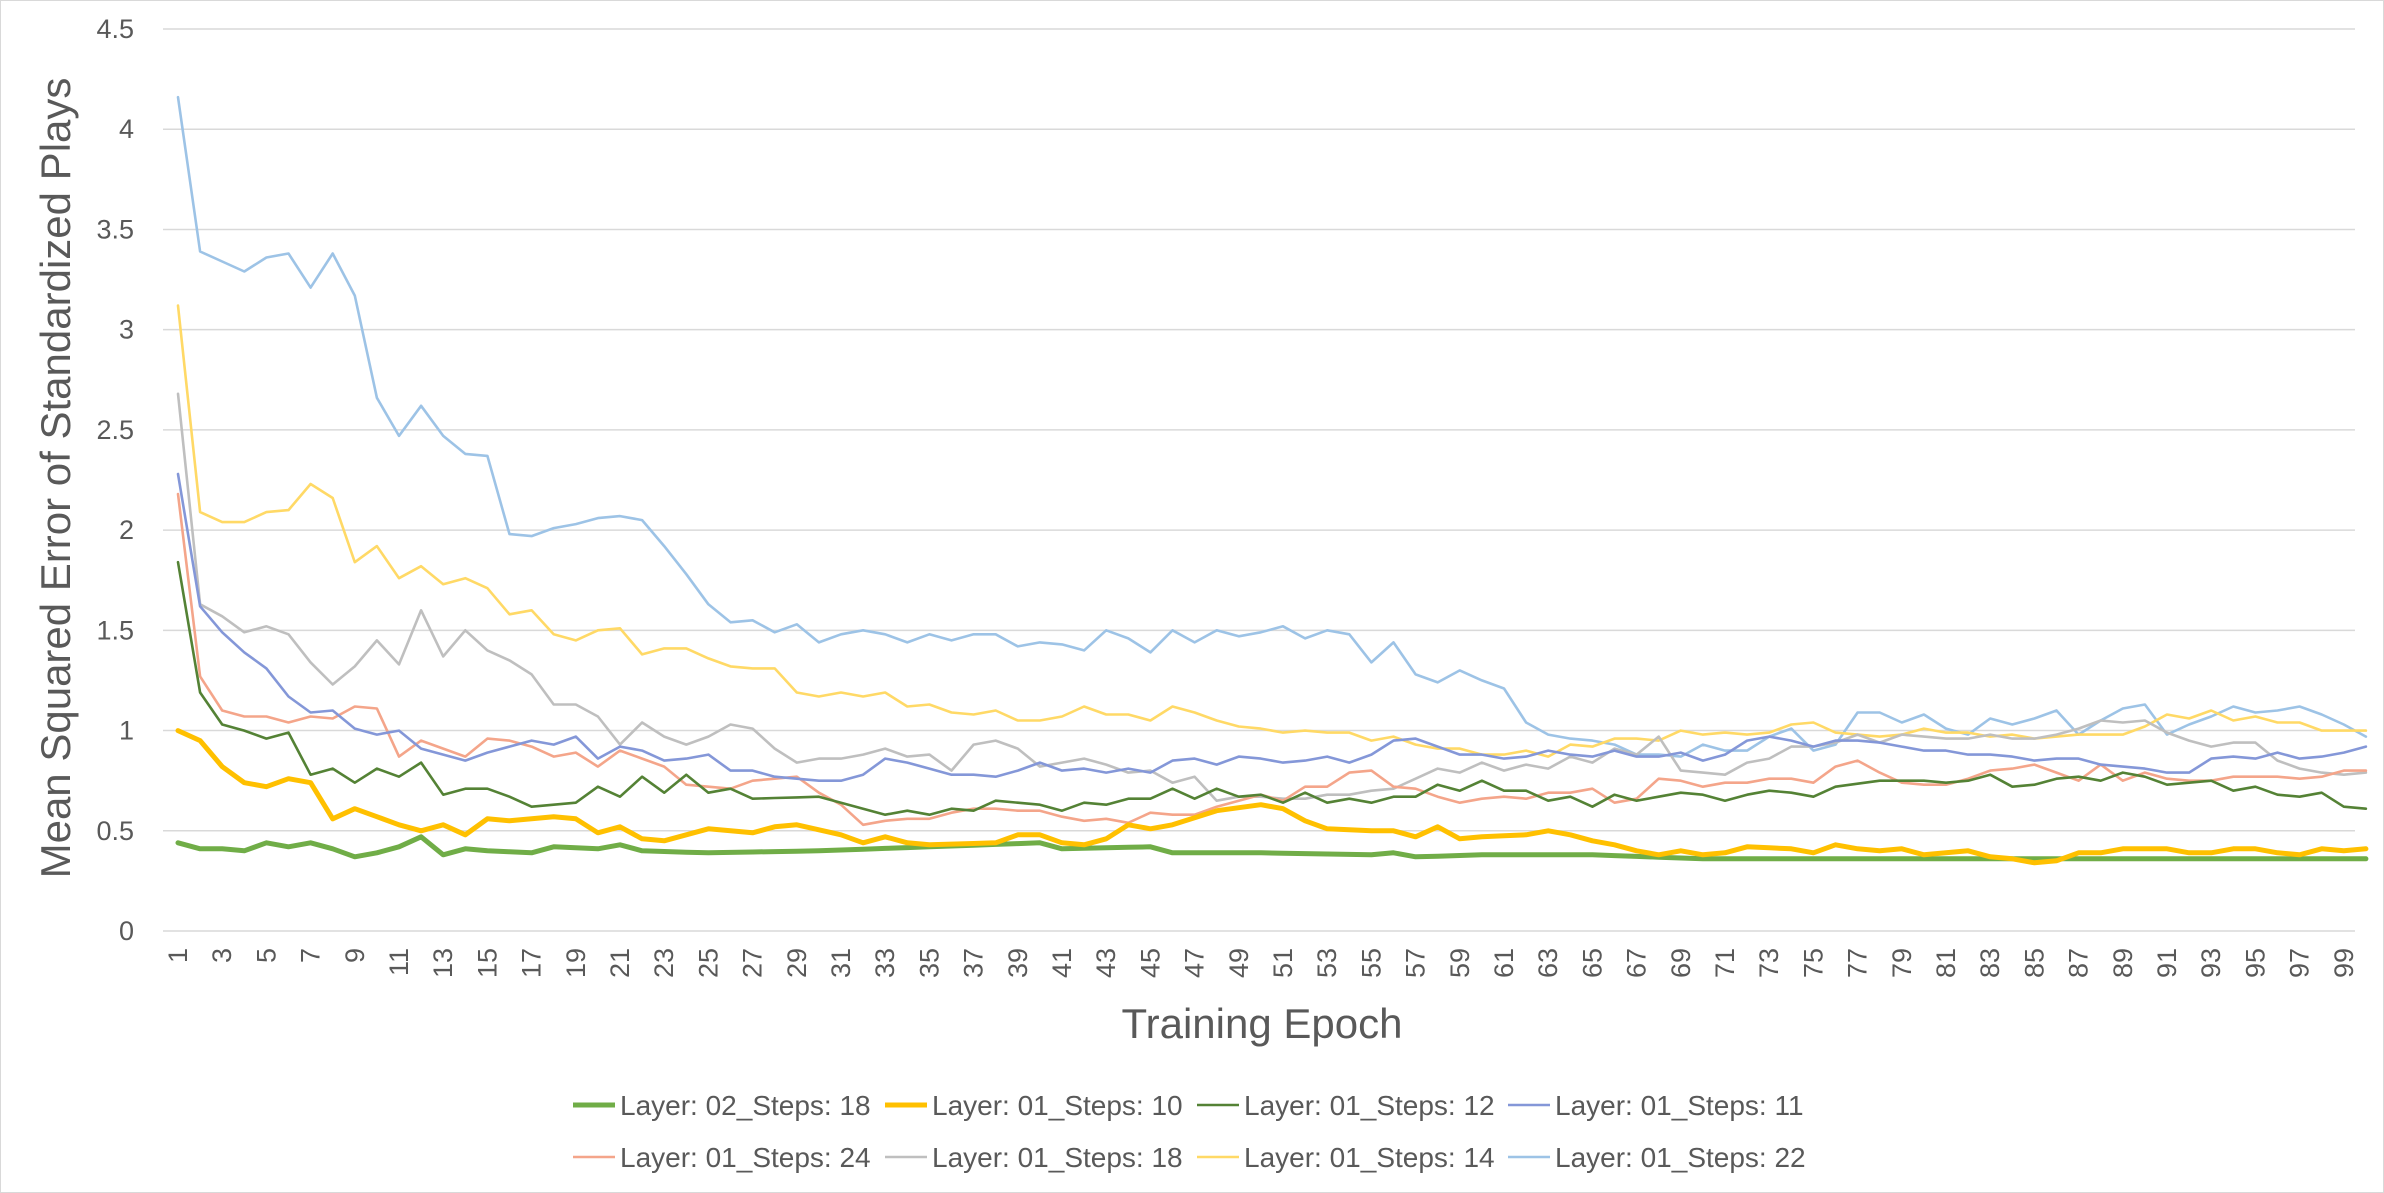 This screenshot has width=2384, height=1193. I want to click on x-tick-label: 65, so click(1592, 963).